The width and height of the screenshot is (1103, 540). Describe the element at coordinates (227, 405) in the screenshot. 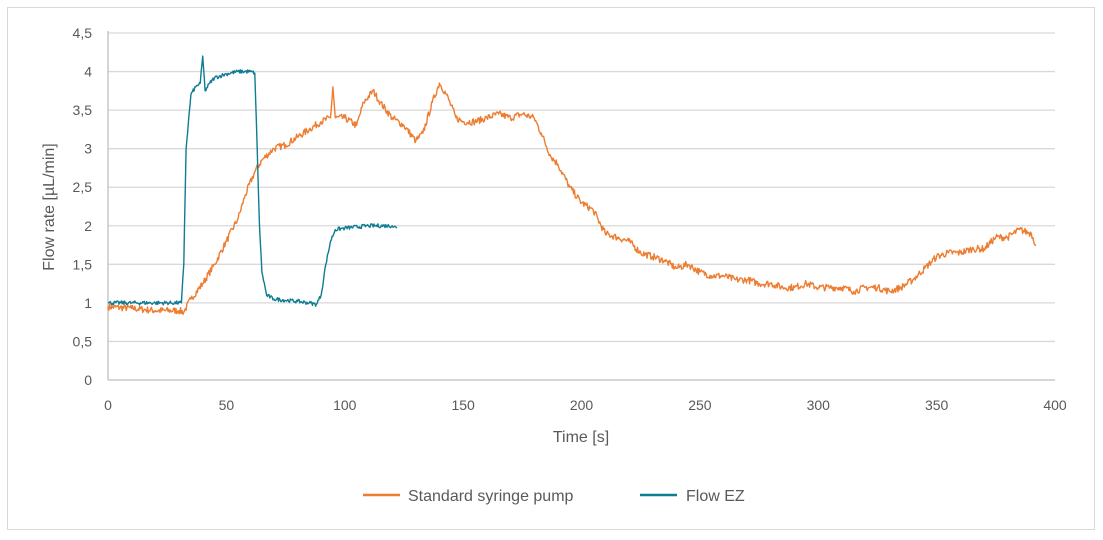

I see `x-tick-label: 50` at that location.